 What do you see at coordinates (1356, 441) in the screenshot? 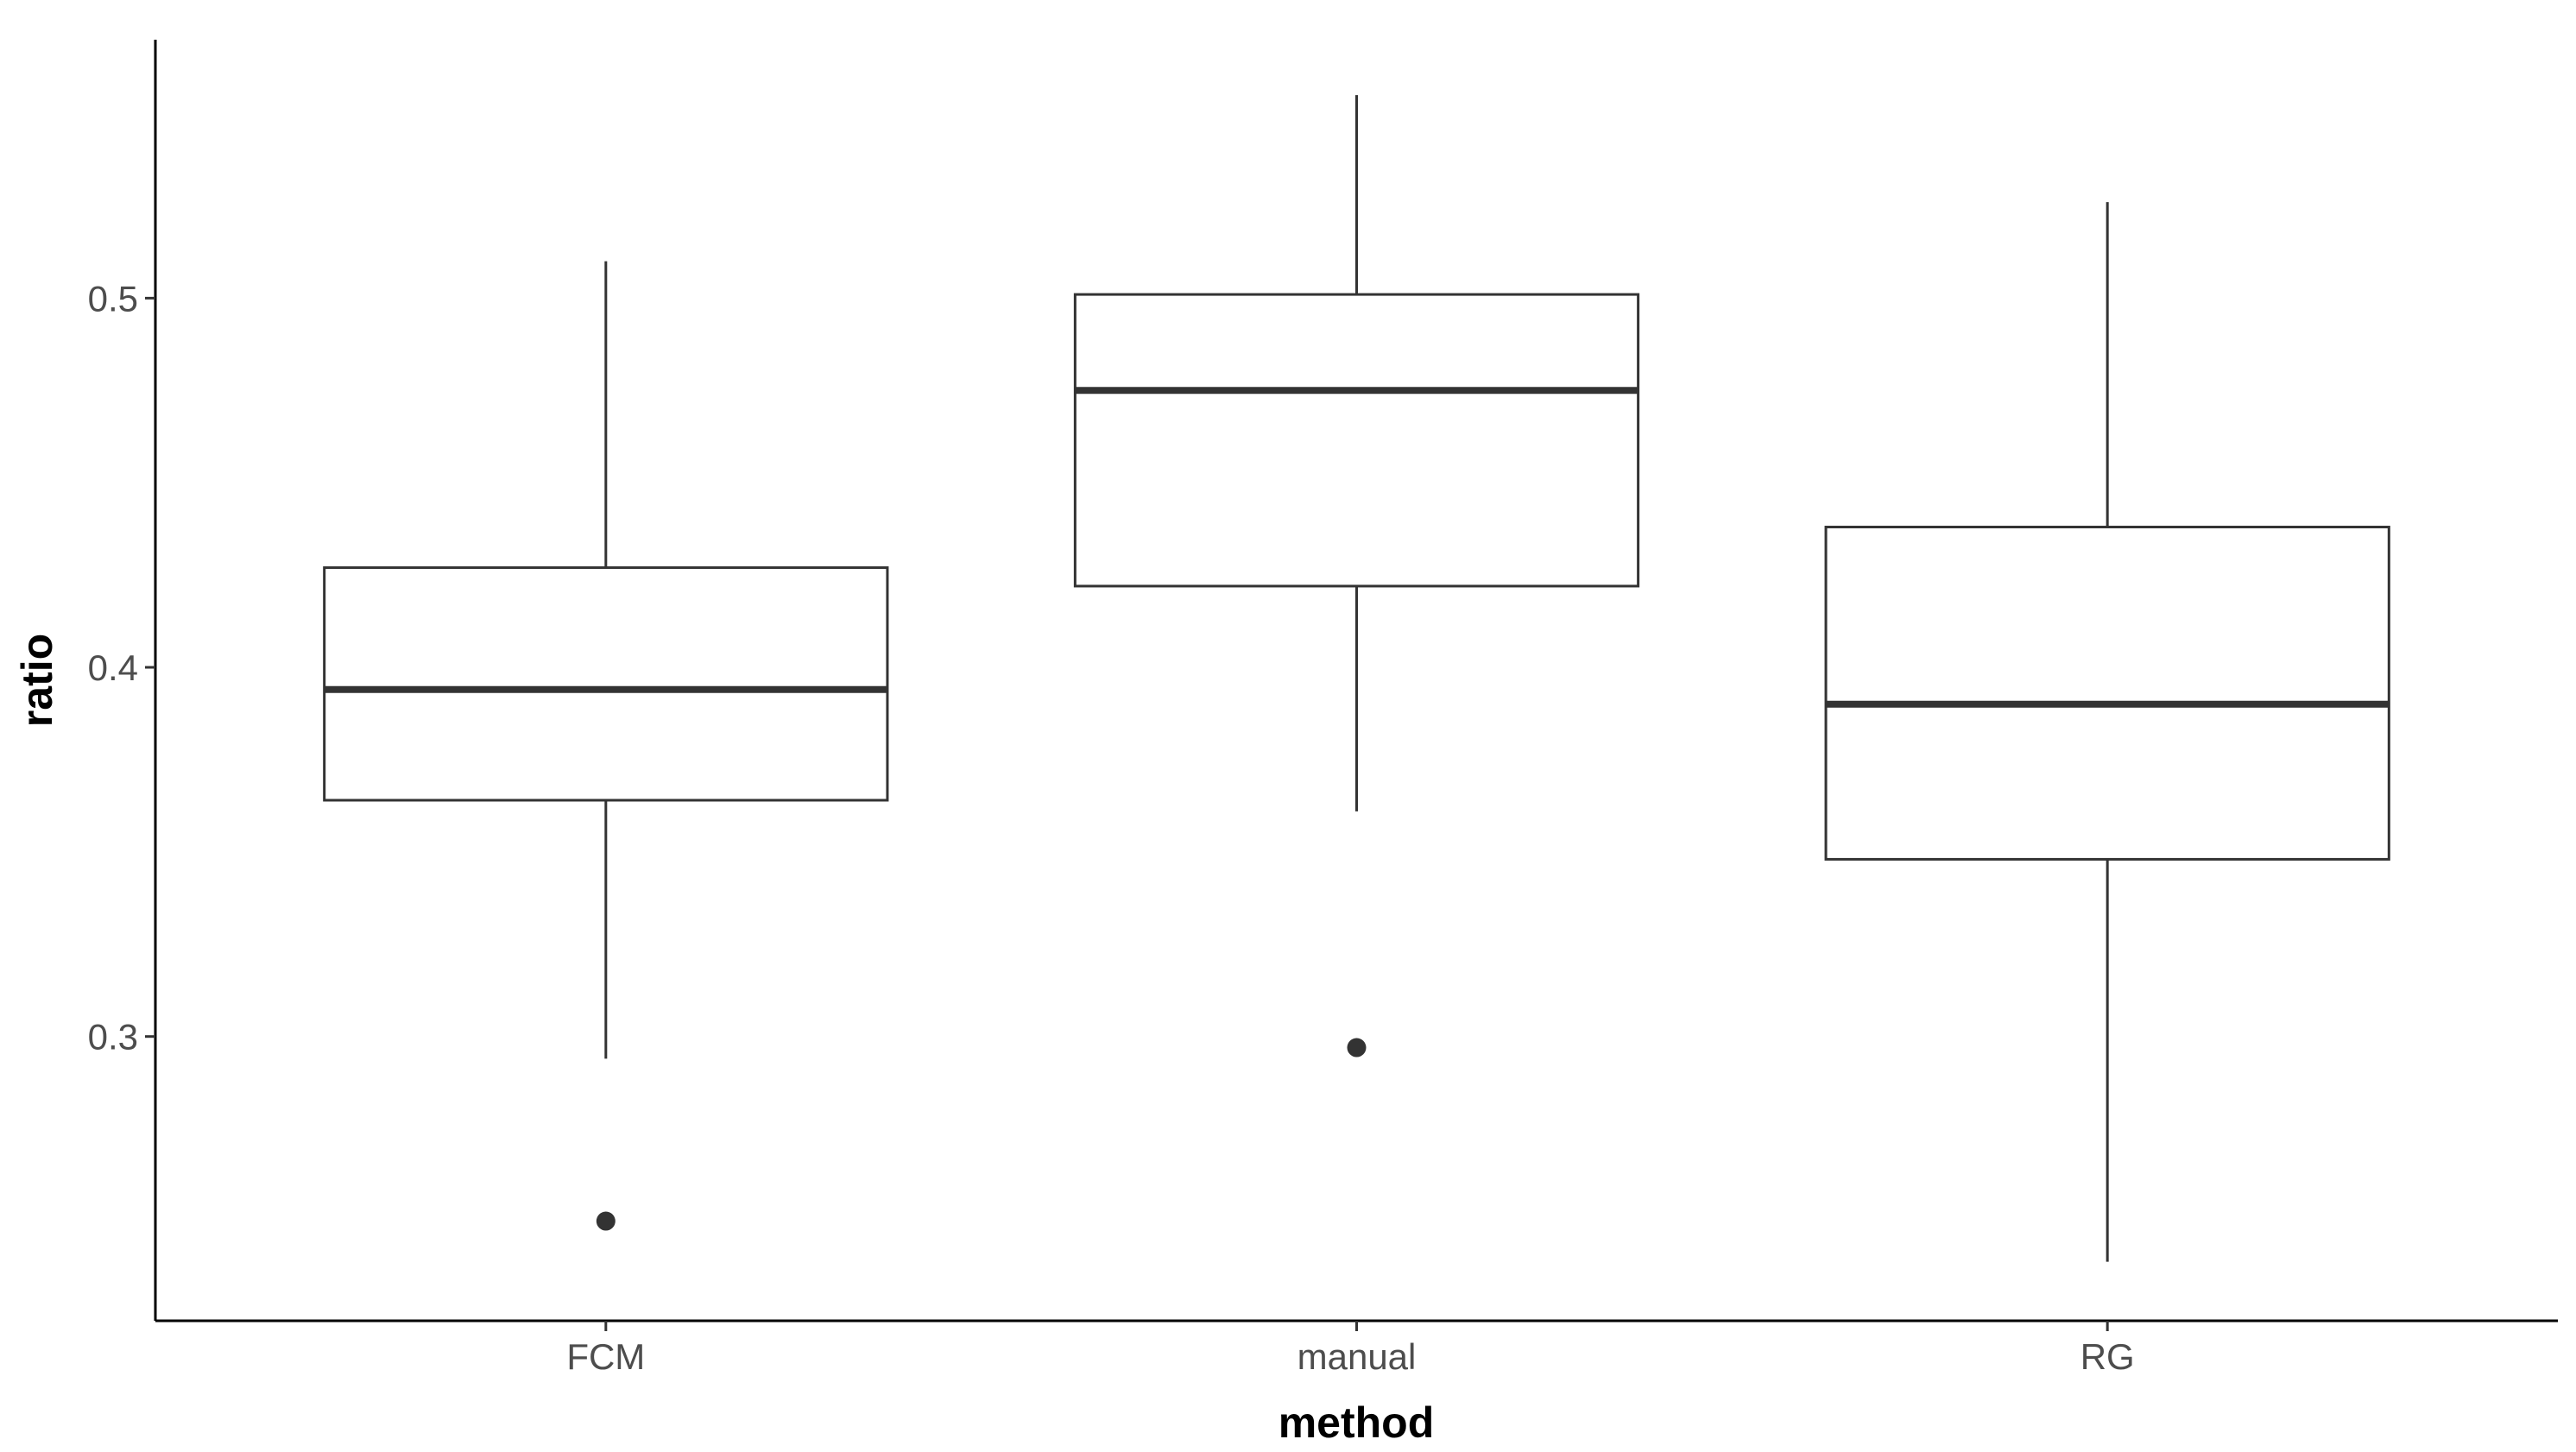
I see `box-manual` at bounding box center [1356, 441].